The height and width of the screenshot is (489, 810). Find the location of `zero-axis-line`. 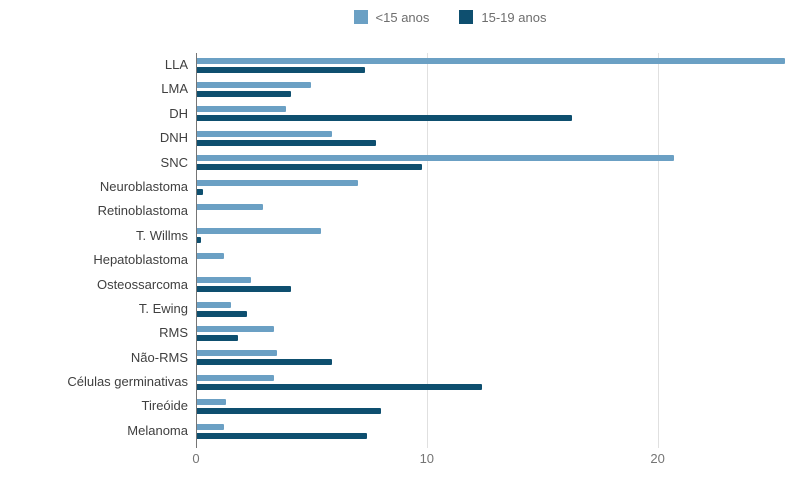

zero-axis-line is located at coordinates (196, 251).